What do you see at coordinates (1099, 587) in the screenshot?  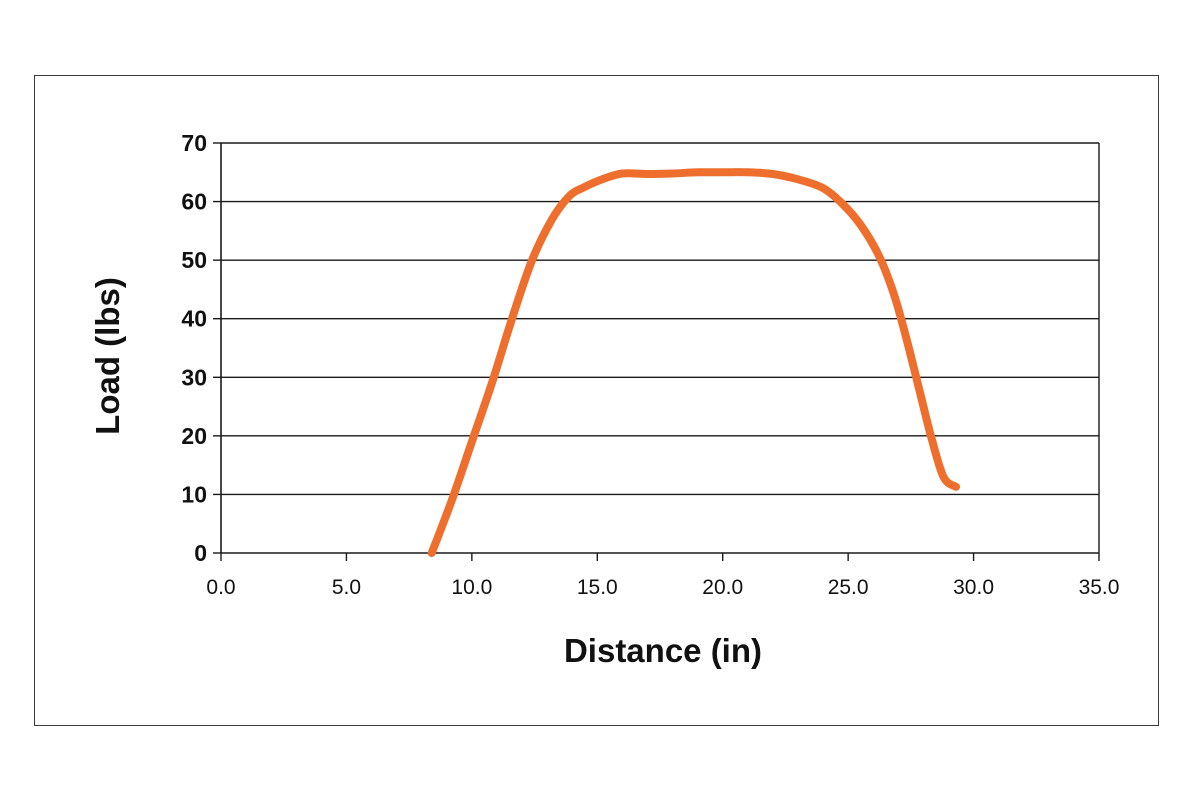 I see `x-tick-label-35.0: 35.0` at bounding box center [1099, 587].